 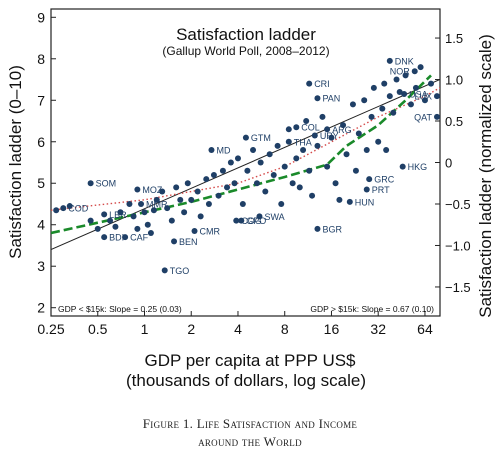 I want to click on x-tick-label: 8, so click(x=285, y=329).